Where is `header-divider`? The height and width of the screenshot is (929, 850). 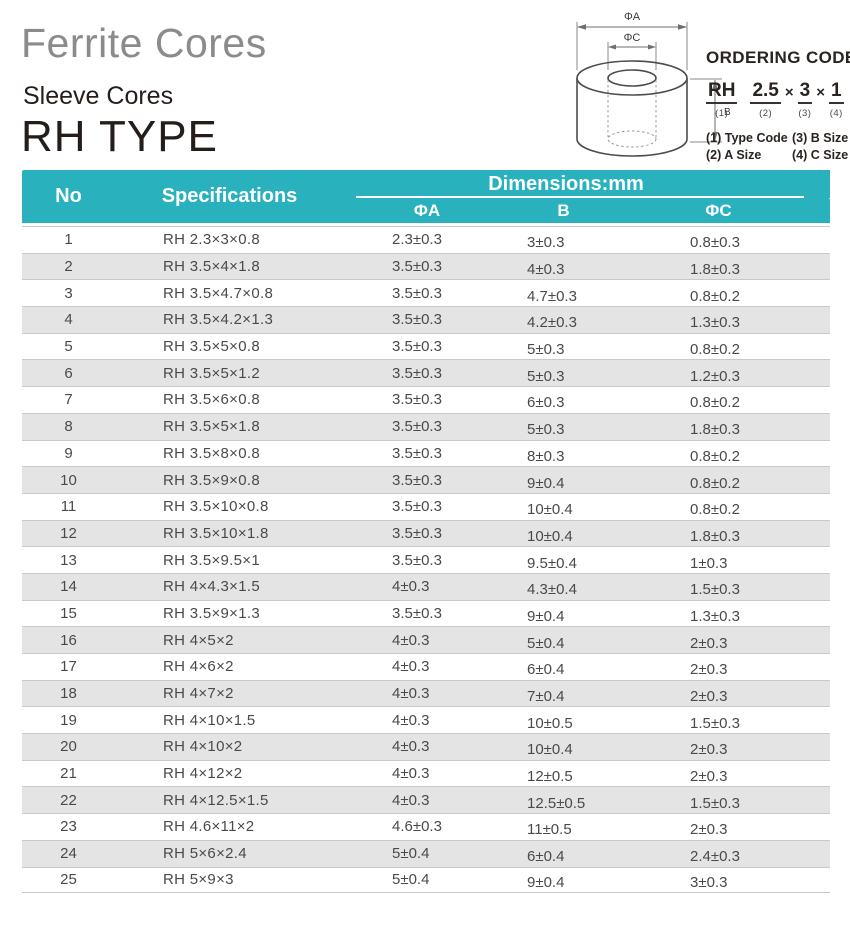
header-divider is located at coordinates (580, 197).